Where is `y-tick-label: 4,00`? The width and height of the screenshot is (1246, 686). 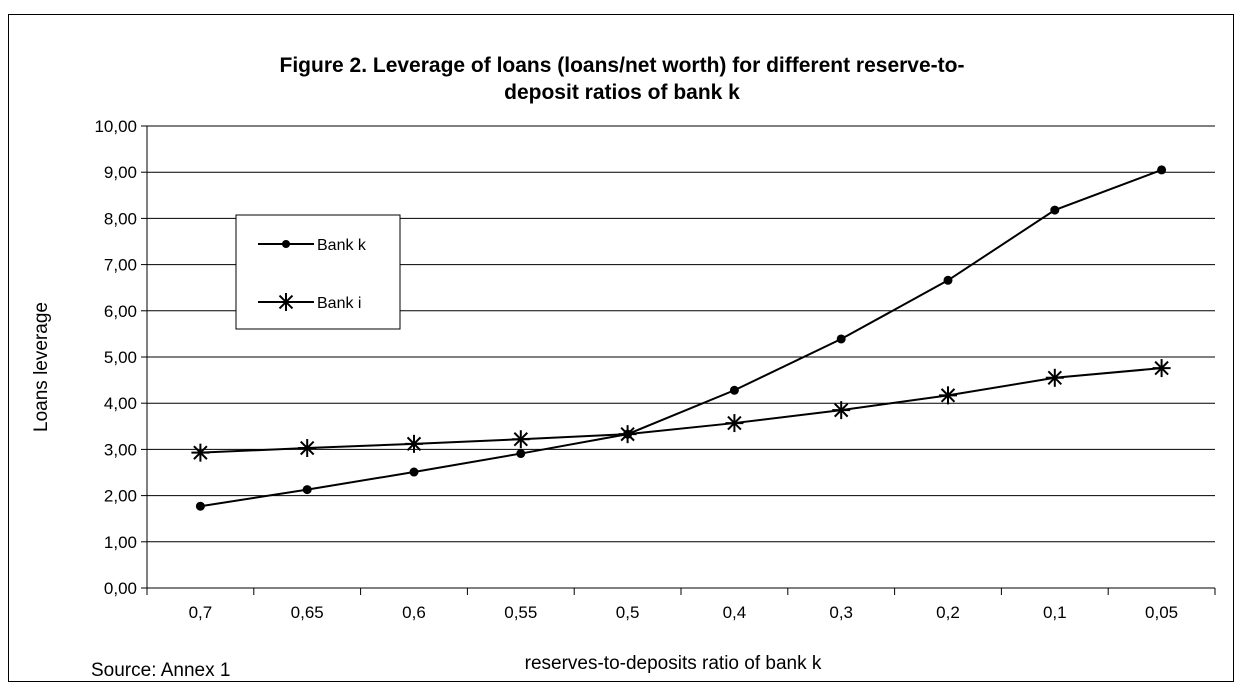
y-tick-label: 4,00 is located at coordinates (120, 403).